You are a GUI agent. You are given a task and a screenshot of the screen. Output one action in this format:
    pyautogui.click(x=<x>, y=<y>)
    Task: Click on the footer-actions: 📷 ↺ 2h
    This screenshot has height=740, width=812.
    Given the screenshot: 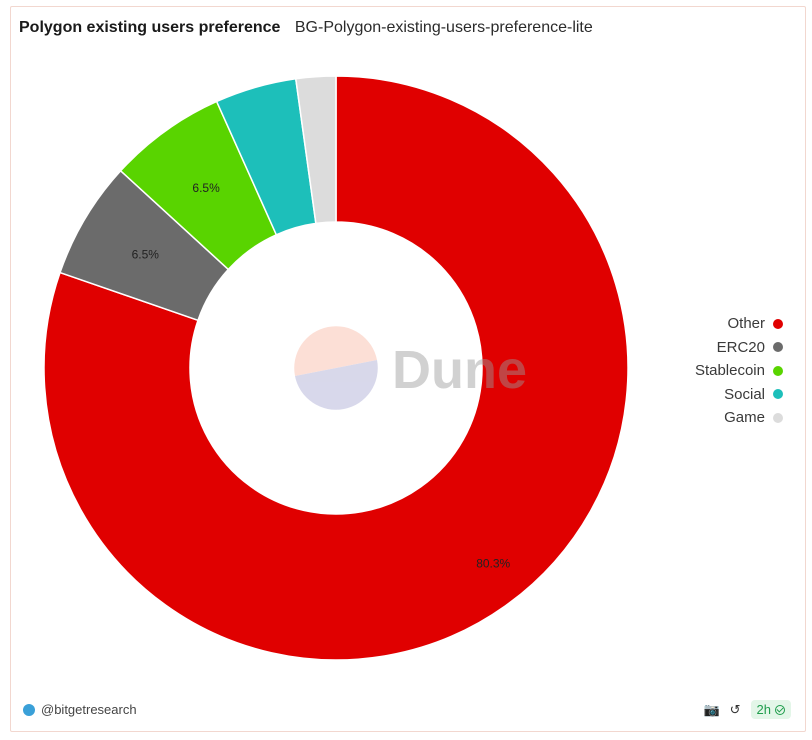 What is the action you would take?
    pyautogui.click(x=747, y=709)
    